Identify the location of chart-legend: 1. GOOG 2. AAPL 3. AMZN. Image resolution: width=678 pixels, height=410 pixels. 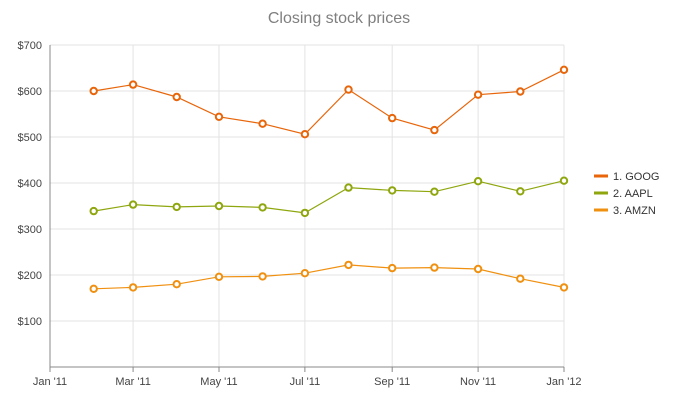
(626, 194).